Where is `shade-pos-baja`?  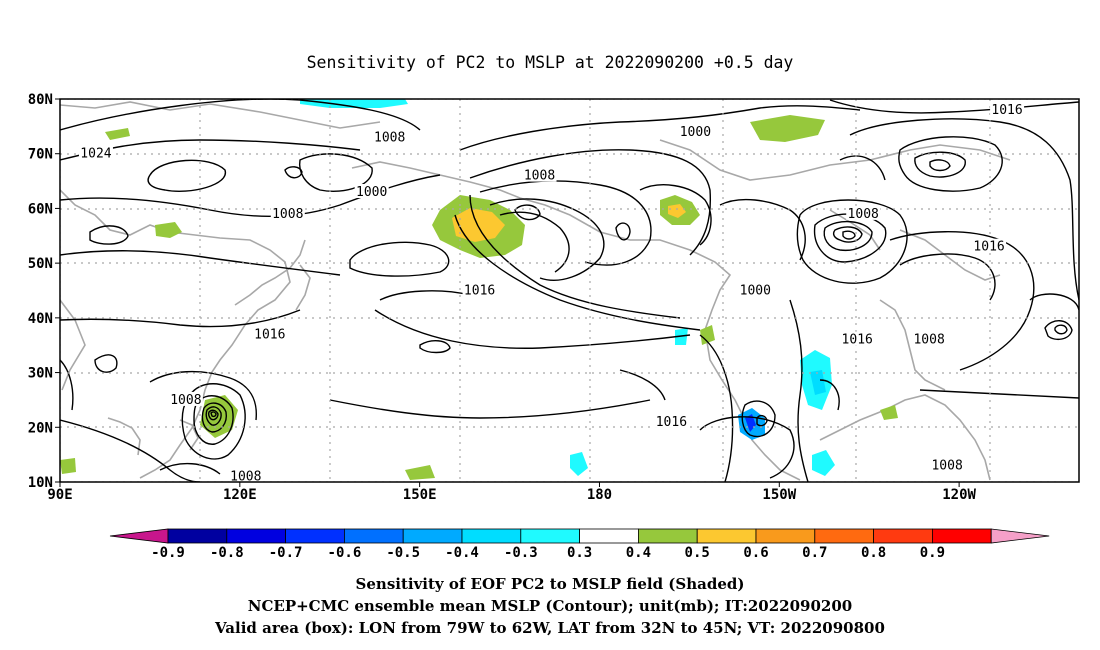 shade-pos-baja is located at coordinates (707, 335).